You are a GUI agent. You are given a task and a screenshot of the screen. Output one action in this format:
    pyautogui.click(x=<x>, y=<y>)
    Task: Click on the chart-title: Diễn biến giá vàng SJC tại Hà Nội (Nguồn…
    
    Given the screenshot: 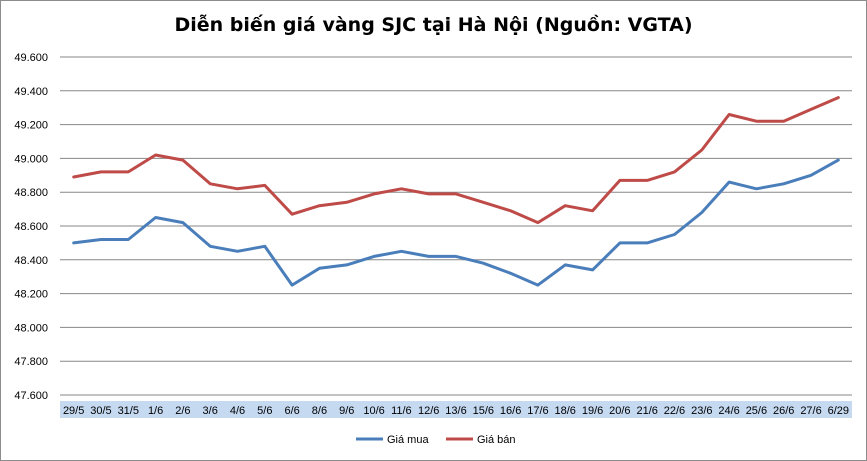 What is the action you would take?
    pyautogui.click(x=433, y=25)
    